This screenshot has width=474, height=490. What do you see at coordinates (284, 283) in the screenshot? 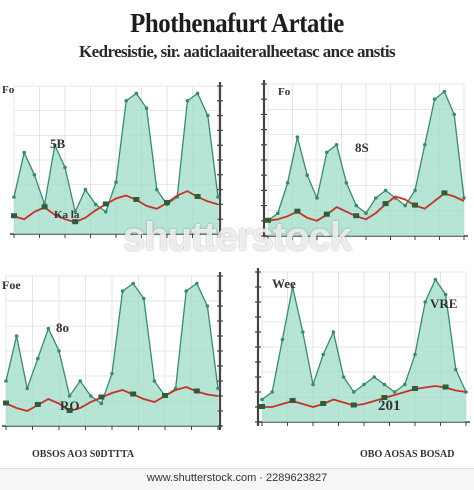
I see `chart-4-label-1: Wee` at bounding box center [284, 283].